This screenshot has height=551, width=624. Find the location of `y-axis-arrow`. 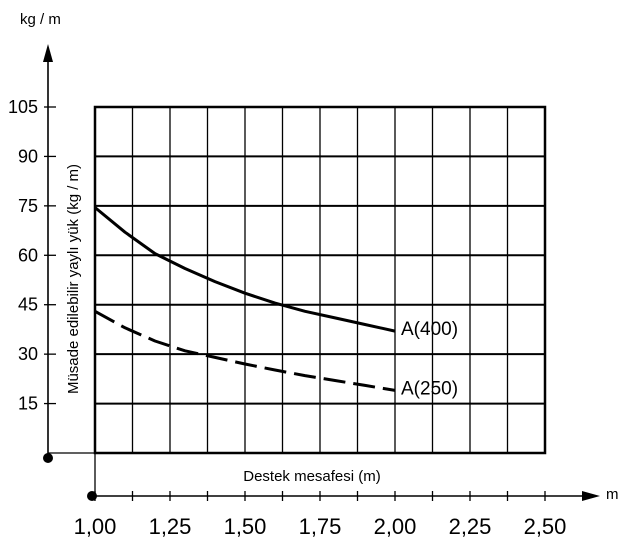

y-axis-arrow is located at coordinates (48, 53).